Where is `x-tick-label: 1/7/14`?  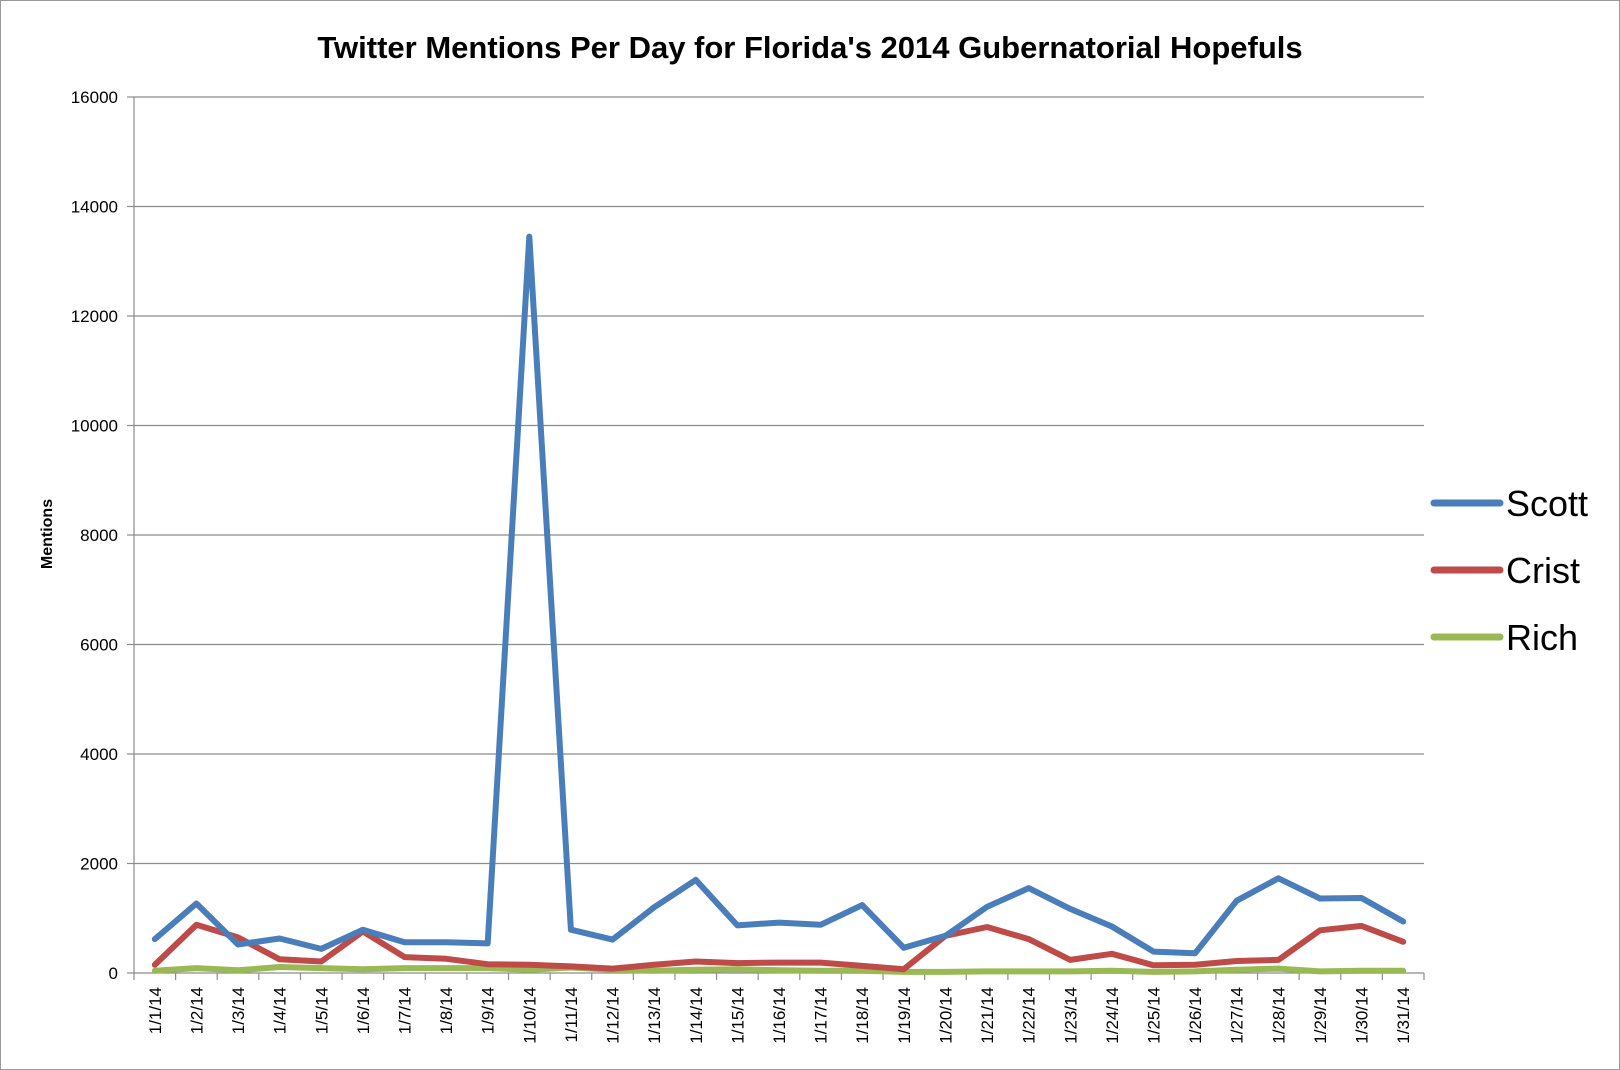 x-tick-label: 1/7/14 is located at coordinates (404, 1010).